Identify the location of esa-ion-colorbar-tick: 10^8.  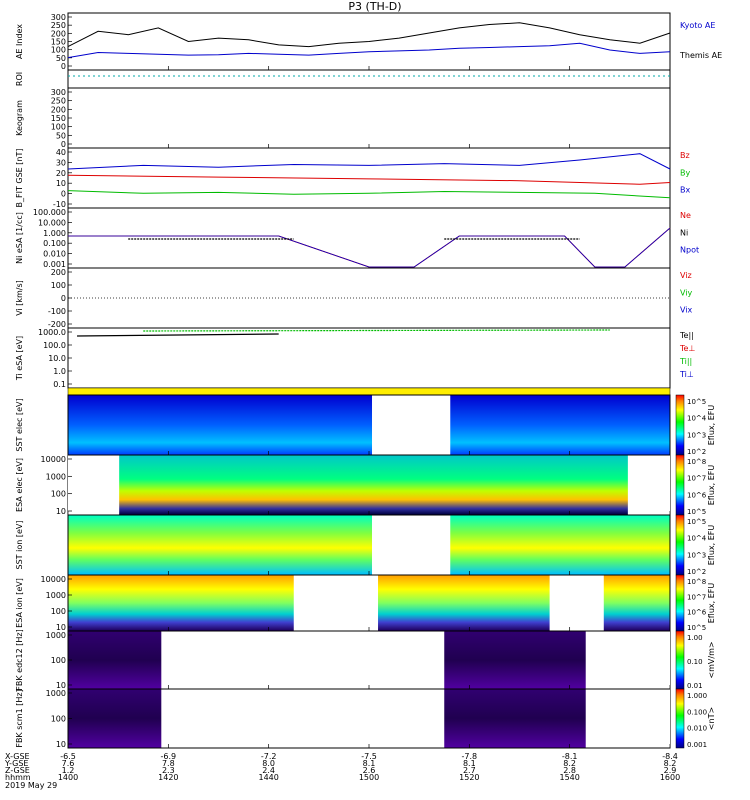
(696, 582).